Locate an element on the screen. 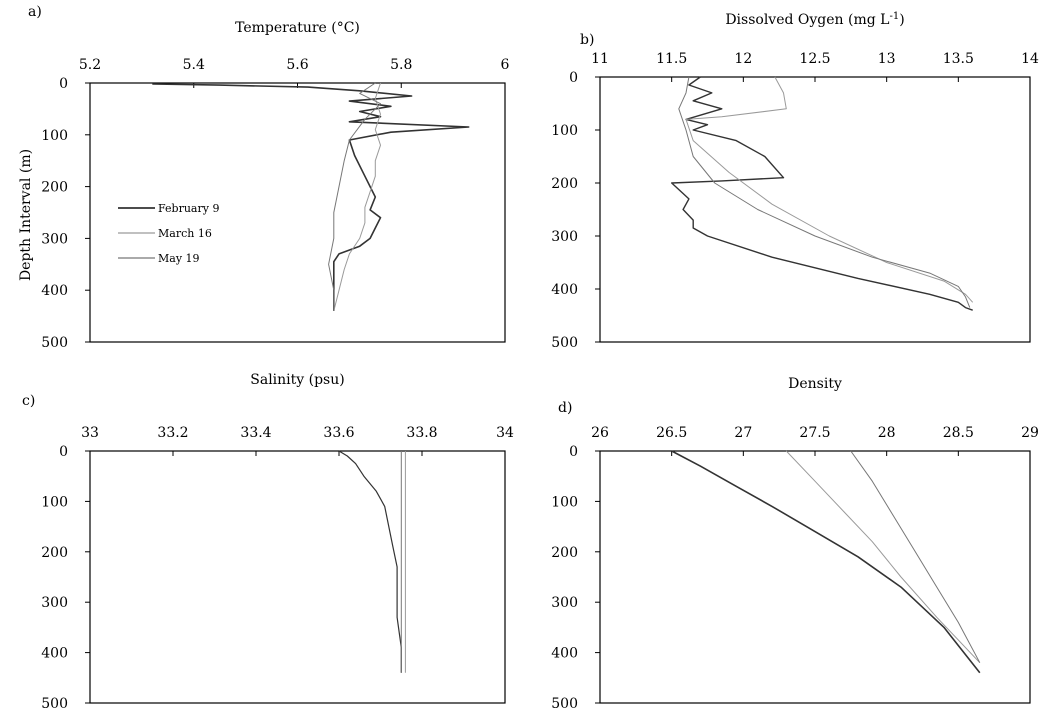 The image size is (1058, 710). x-tick-label: 5.8 is located at coordinates (401, 65).